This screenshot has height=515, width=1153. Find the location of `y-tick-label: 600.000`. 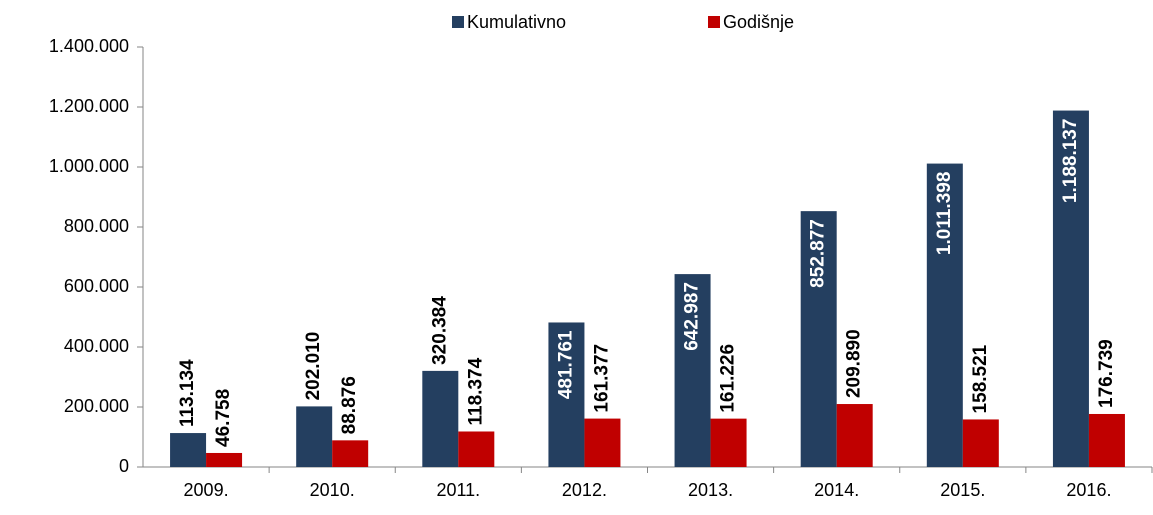

y-tick-label: 600.000 is located at coordinates (96, 286).